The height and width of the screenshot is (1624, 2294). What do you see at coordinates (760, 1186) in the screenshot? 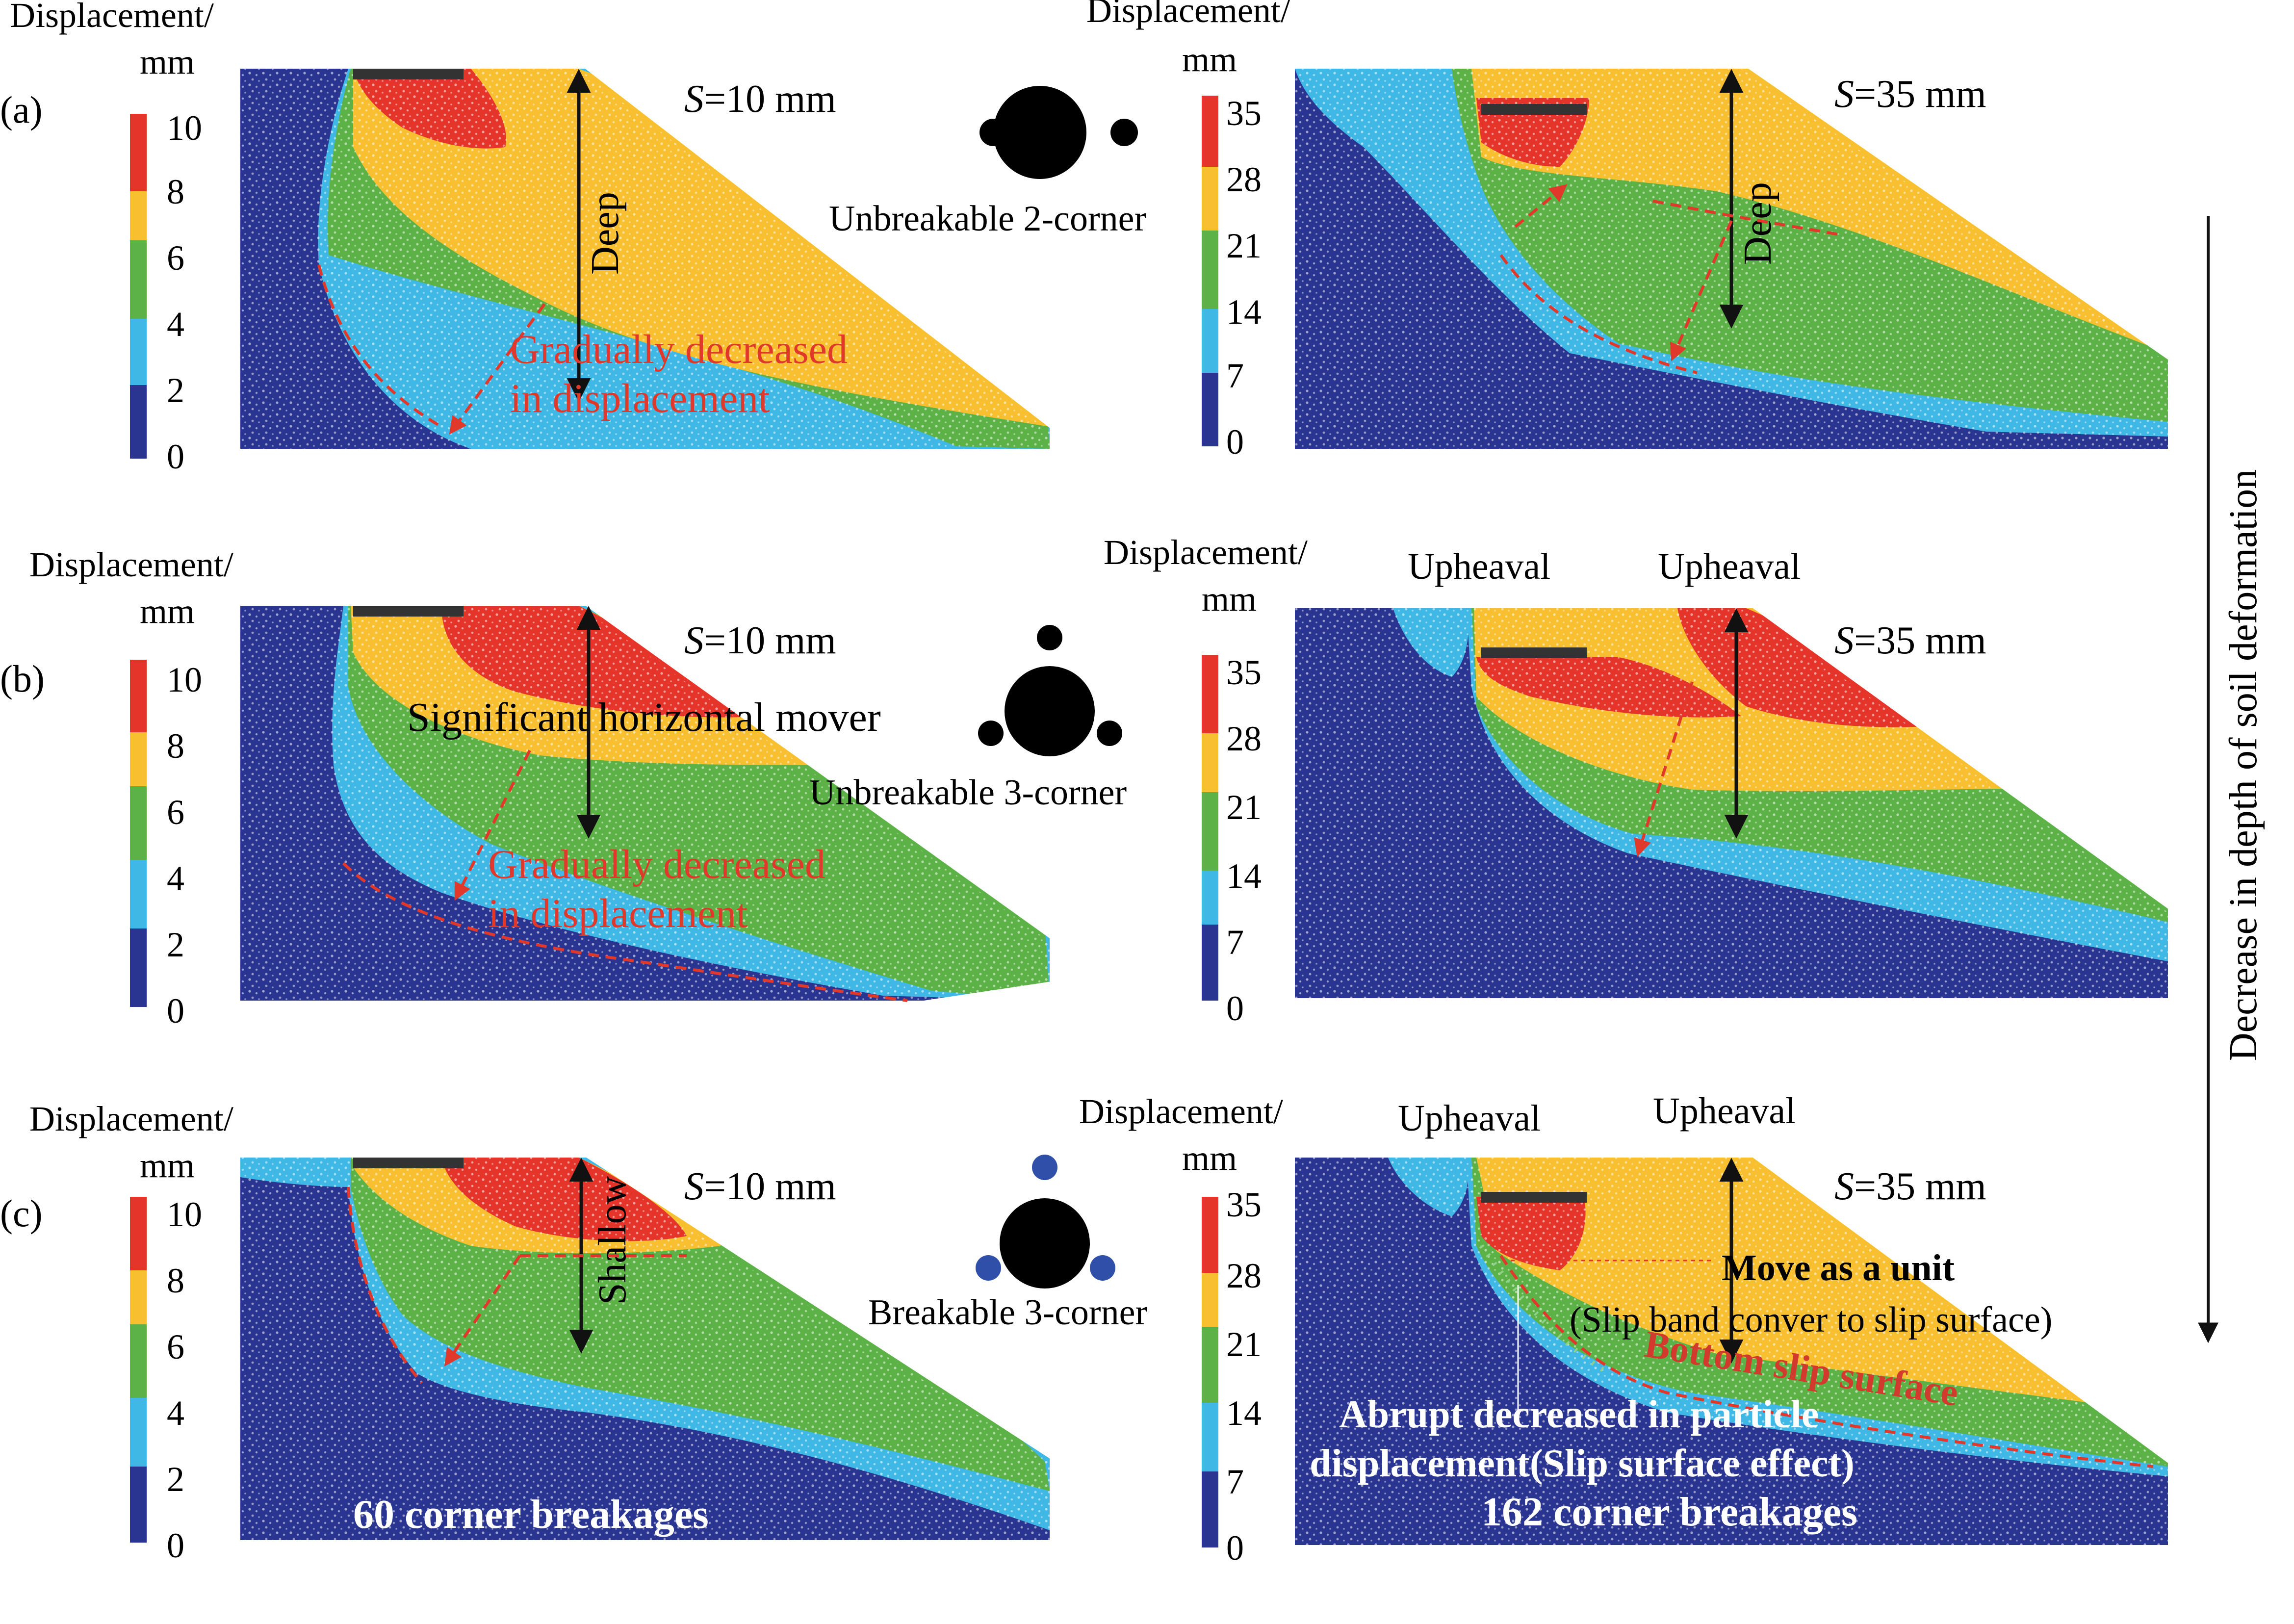
I see `s-value-label: S=10 mm` at bounding box center [760, 1186].